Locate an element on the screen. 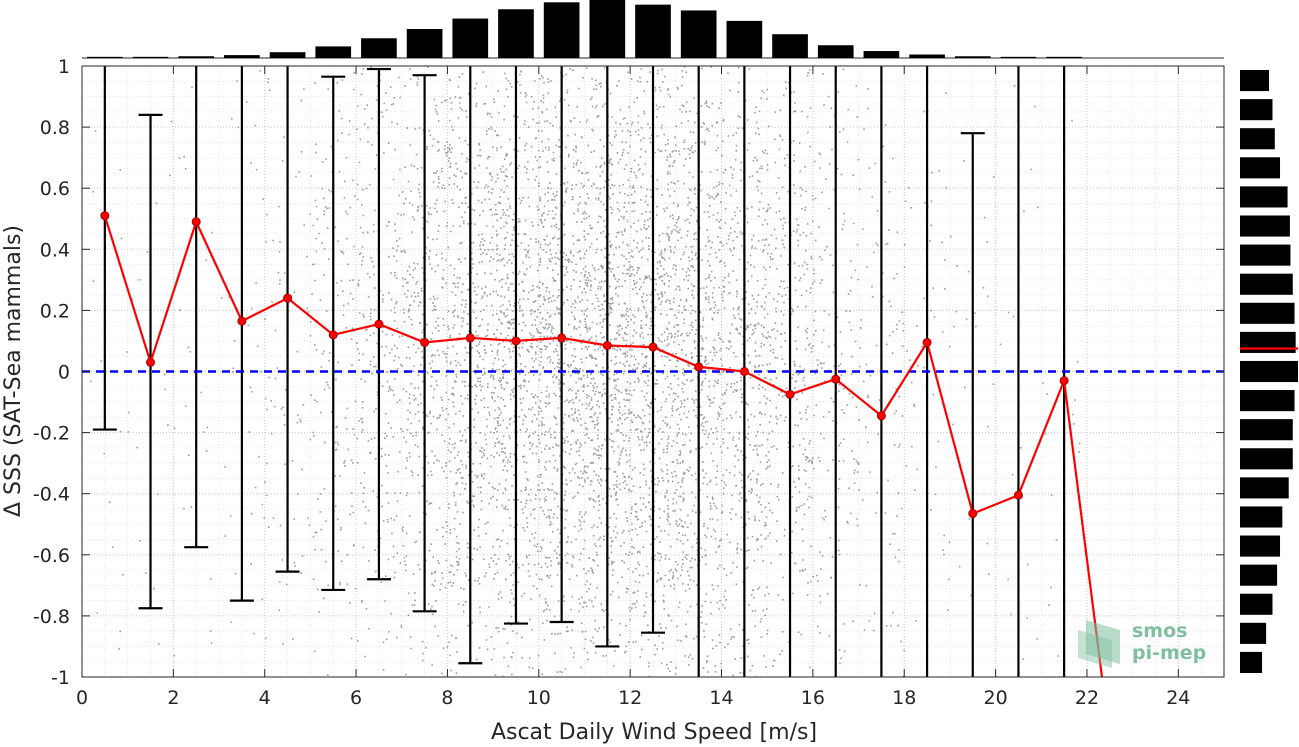  x-tick-label: 2 is located at coordinates (173, 698).